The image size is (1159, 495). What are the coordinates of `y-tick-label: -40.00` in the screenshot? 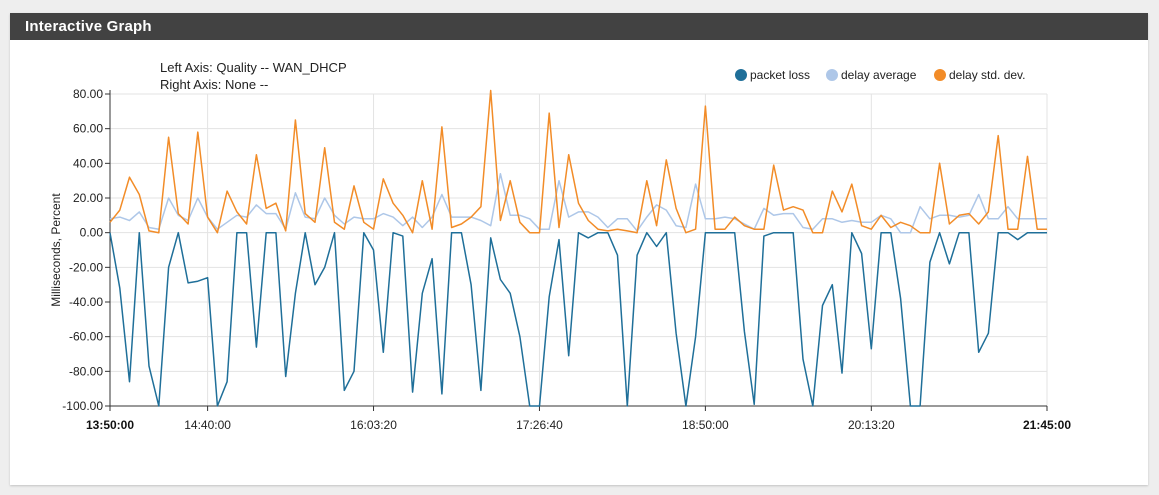 It's located at (86, 302).